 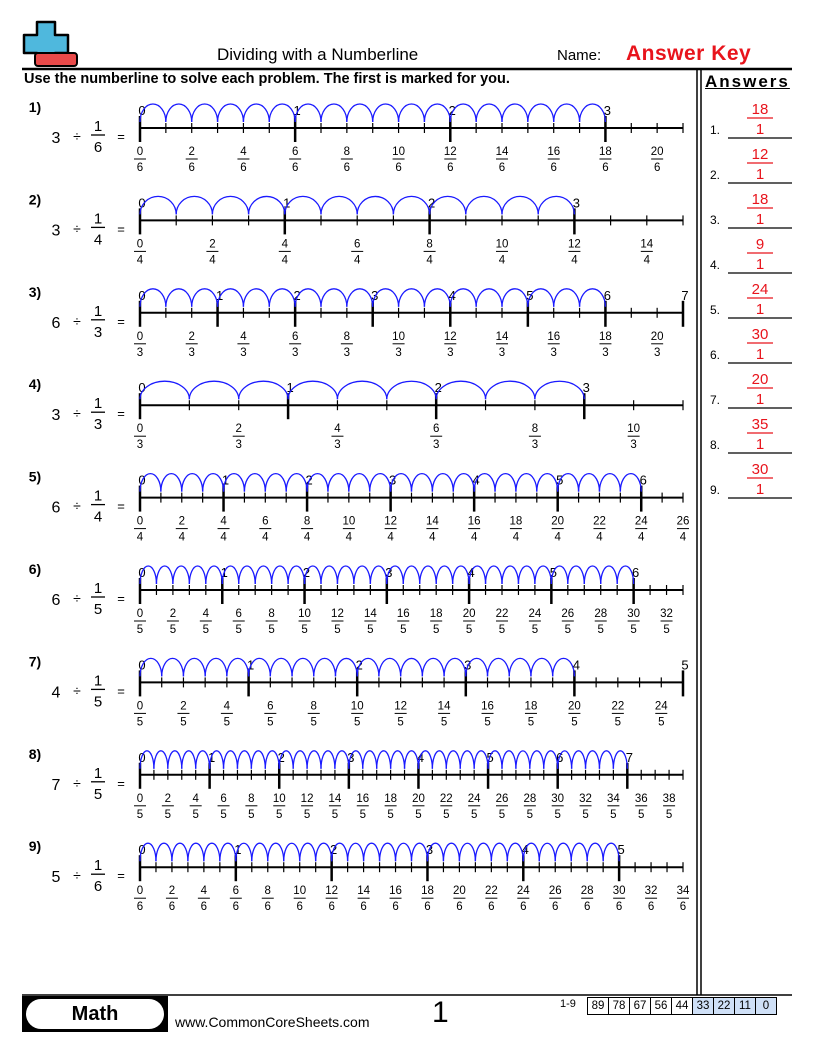 What do you see at coordinates (684, 295) in the screenshot?
I see `whole-number-label: 7` at bounding box center [684, 295].